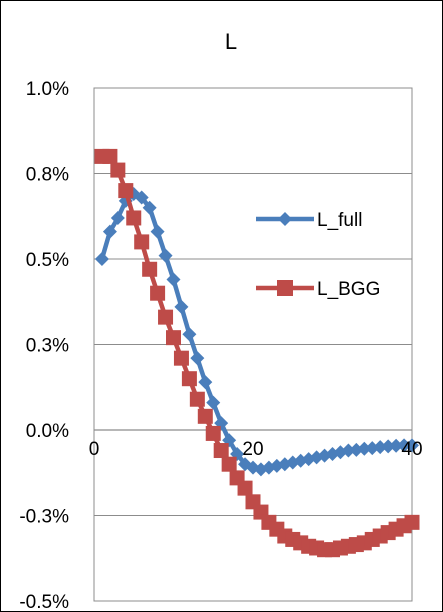  Describe the element at coordinates (339, 220) in the screenshot. I see `legend-label: L_full` at that location.